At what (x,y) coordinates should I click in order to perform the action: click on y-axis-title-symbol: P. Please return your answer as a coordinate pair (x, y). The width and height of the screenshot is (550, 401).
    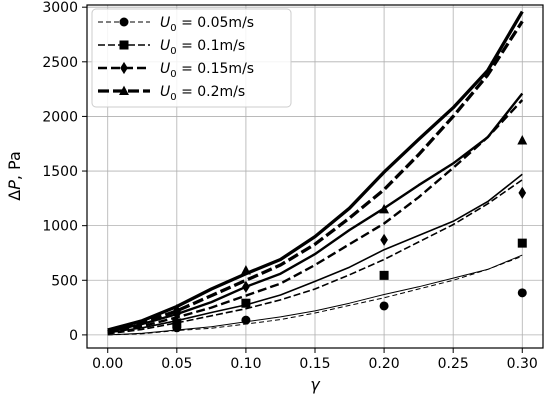
    Looking at the image, I should click on (14, 185).